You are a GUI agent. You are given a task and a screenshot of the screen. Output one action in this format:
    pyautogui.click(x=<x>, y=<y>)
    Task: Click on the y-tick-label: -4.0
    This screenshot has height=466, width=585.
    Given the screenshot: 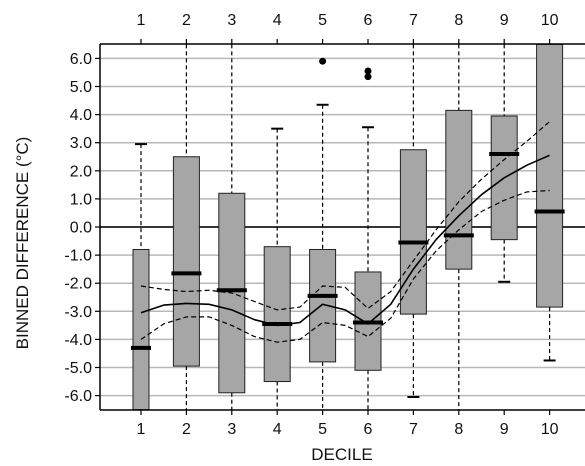 What is the action you would take?
    pyautogui.click(x=78, y=340)
    